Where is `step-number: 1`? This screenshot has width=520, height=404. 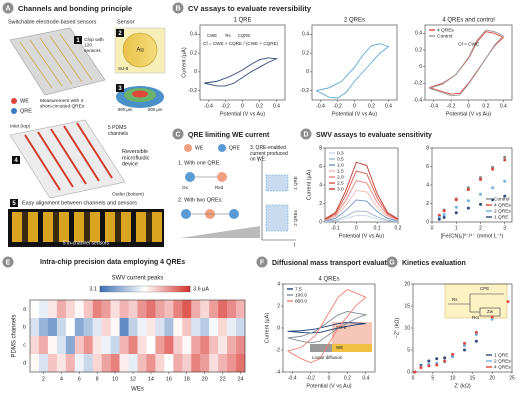 step-number: 1 is located at coordinates (78, 41).